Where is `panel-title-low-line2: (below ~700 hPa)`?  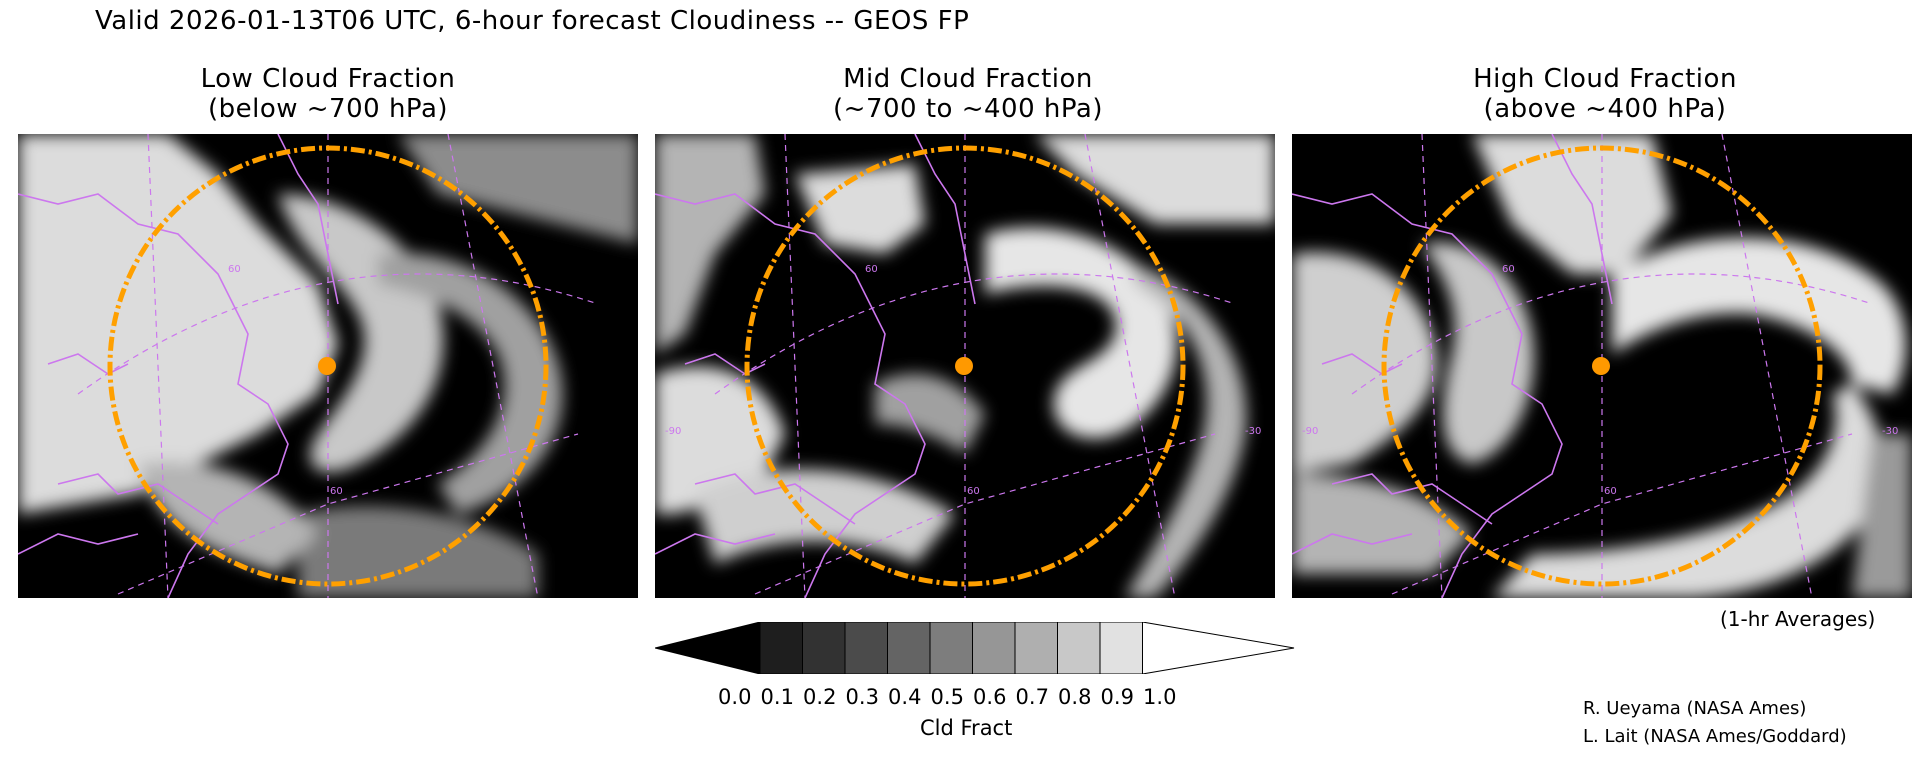
panel-title-low-line2: (below ~700 hPa) is located at coordinates (328, 109).